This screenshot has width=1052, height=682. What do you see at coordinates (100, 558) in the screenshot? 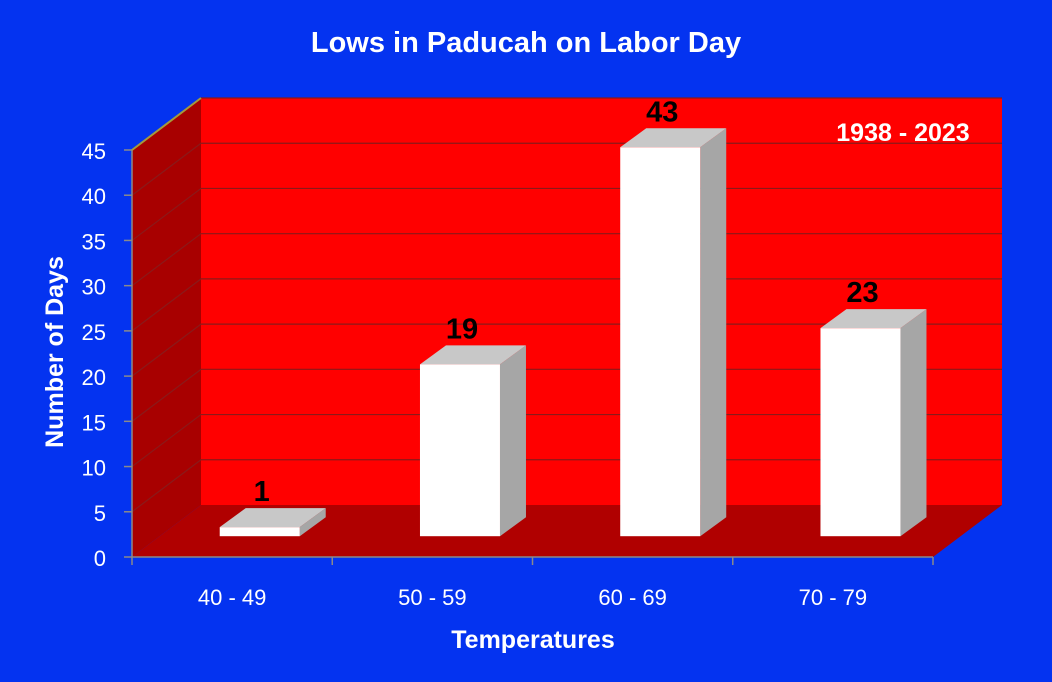
I see `y-tick-label: 0` at bounding box center [100, 558].